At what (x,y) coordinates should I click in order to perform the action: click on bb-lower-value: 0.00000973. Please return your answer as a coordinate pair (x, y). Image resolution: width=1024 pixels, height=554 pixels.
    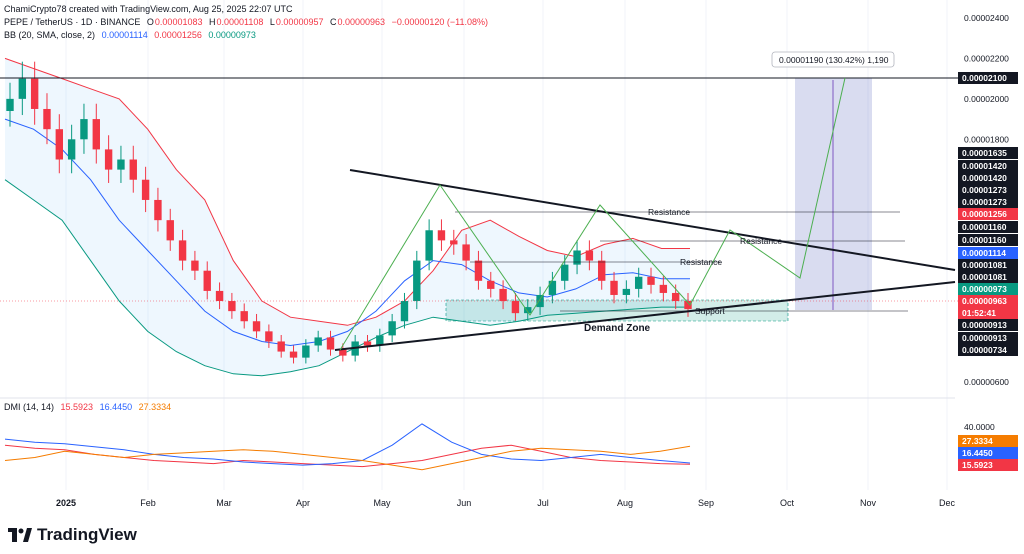
    Looking at the image, I should click on (232, 35).